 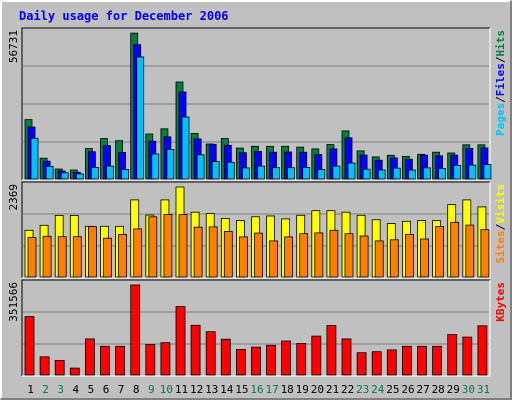 I want to click on x-tick-day-21: 21, so click(x=332, y=389).